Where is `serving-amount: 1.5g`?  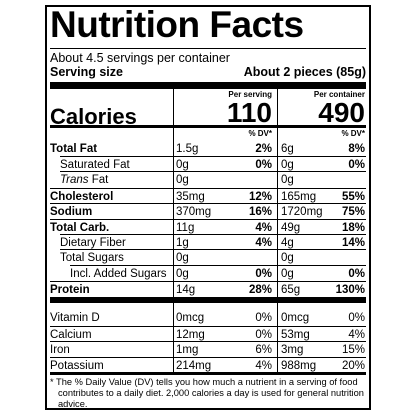
serving-amount: 1.5g is located at coordinates (187, 149).